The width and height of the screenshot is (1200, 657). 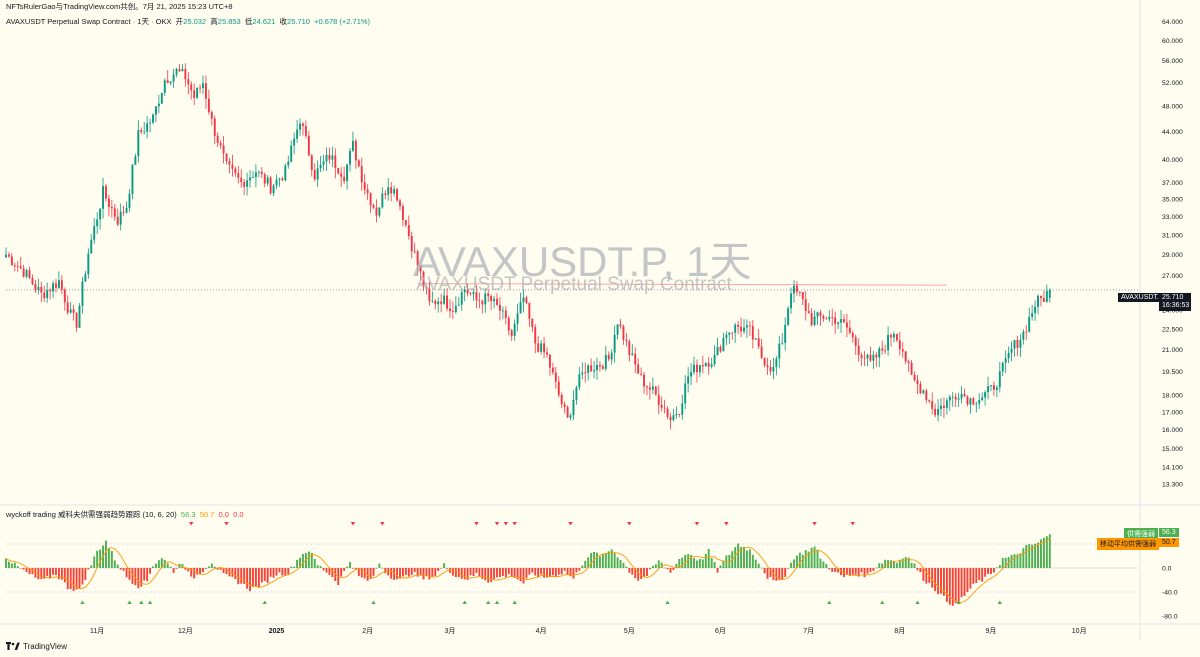 I want to click on price-tick-label: 44.000, so click(x=1172, y=132).